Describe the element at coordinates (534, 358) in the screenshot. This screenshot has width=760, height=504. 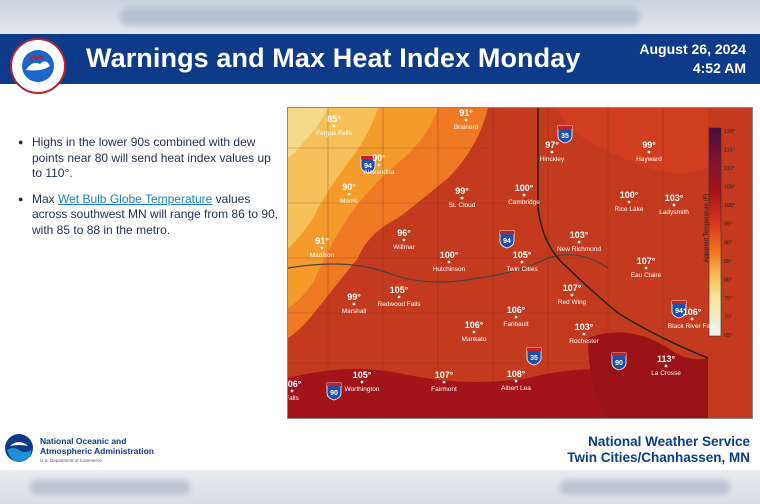
I see `shield-number: 35` at that location.